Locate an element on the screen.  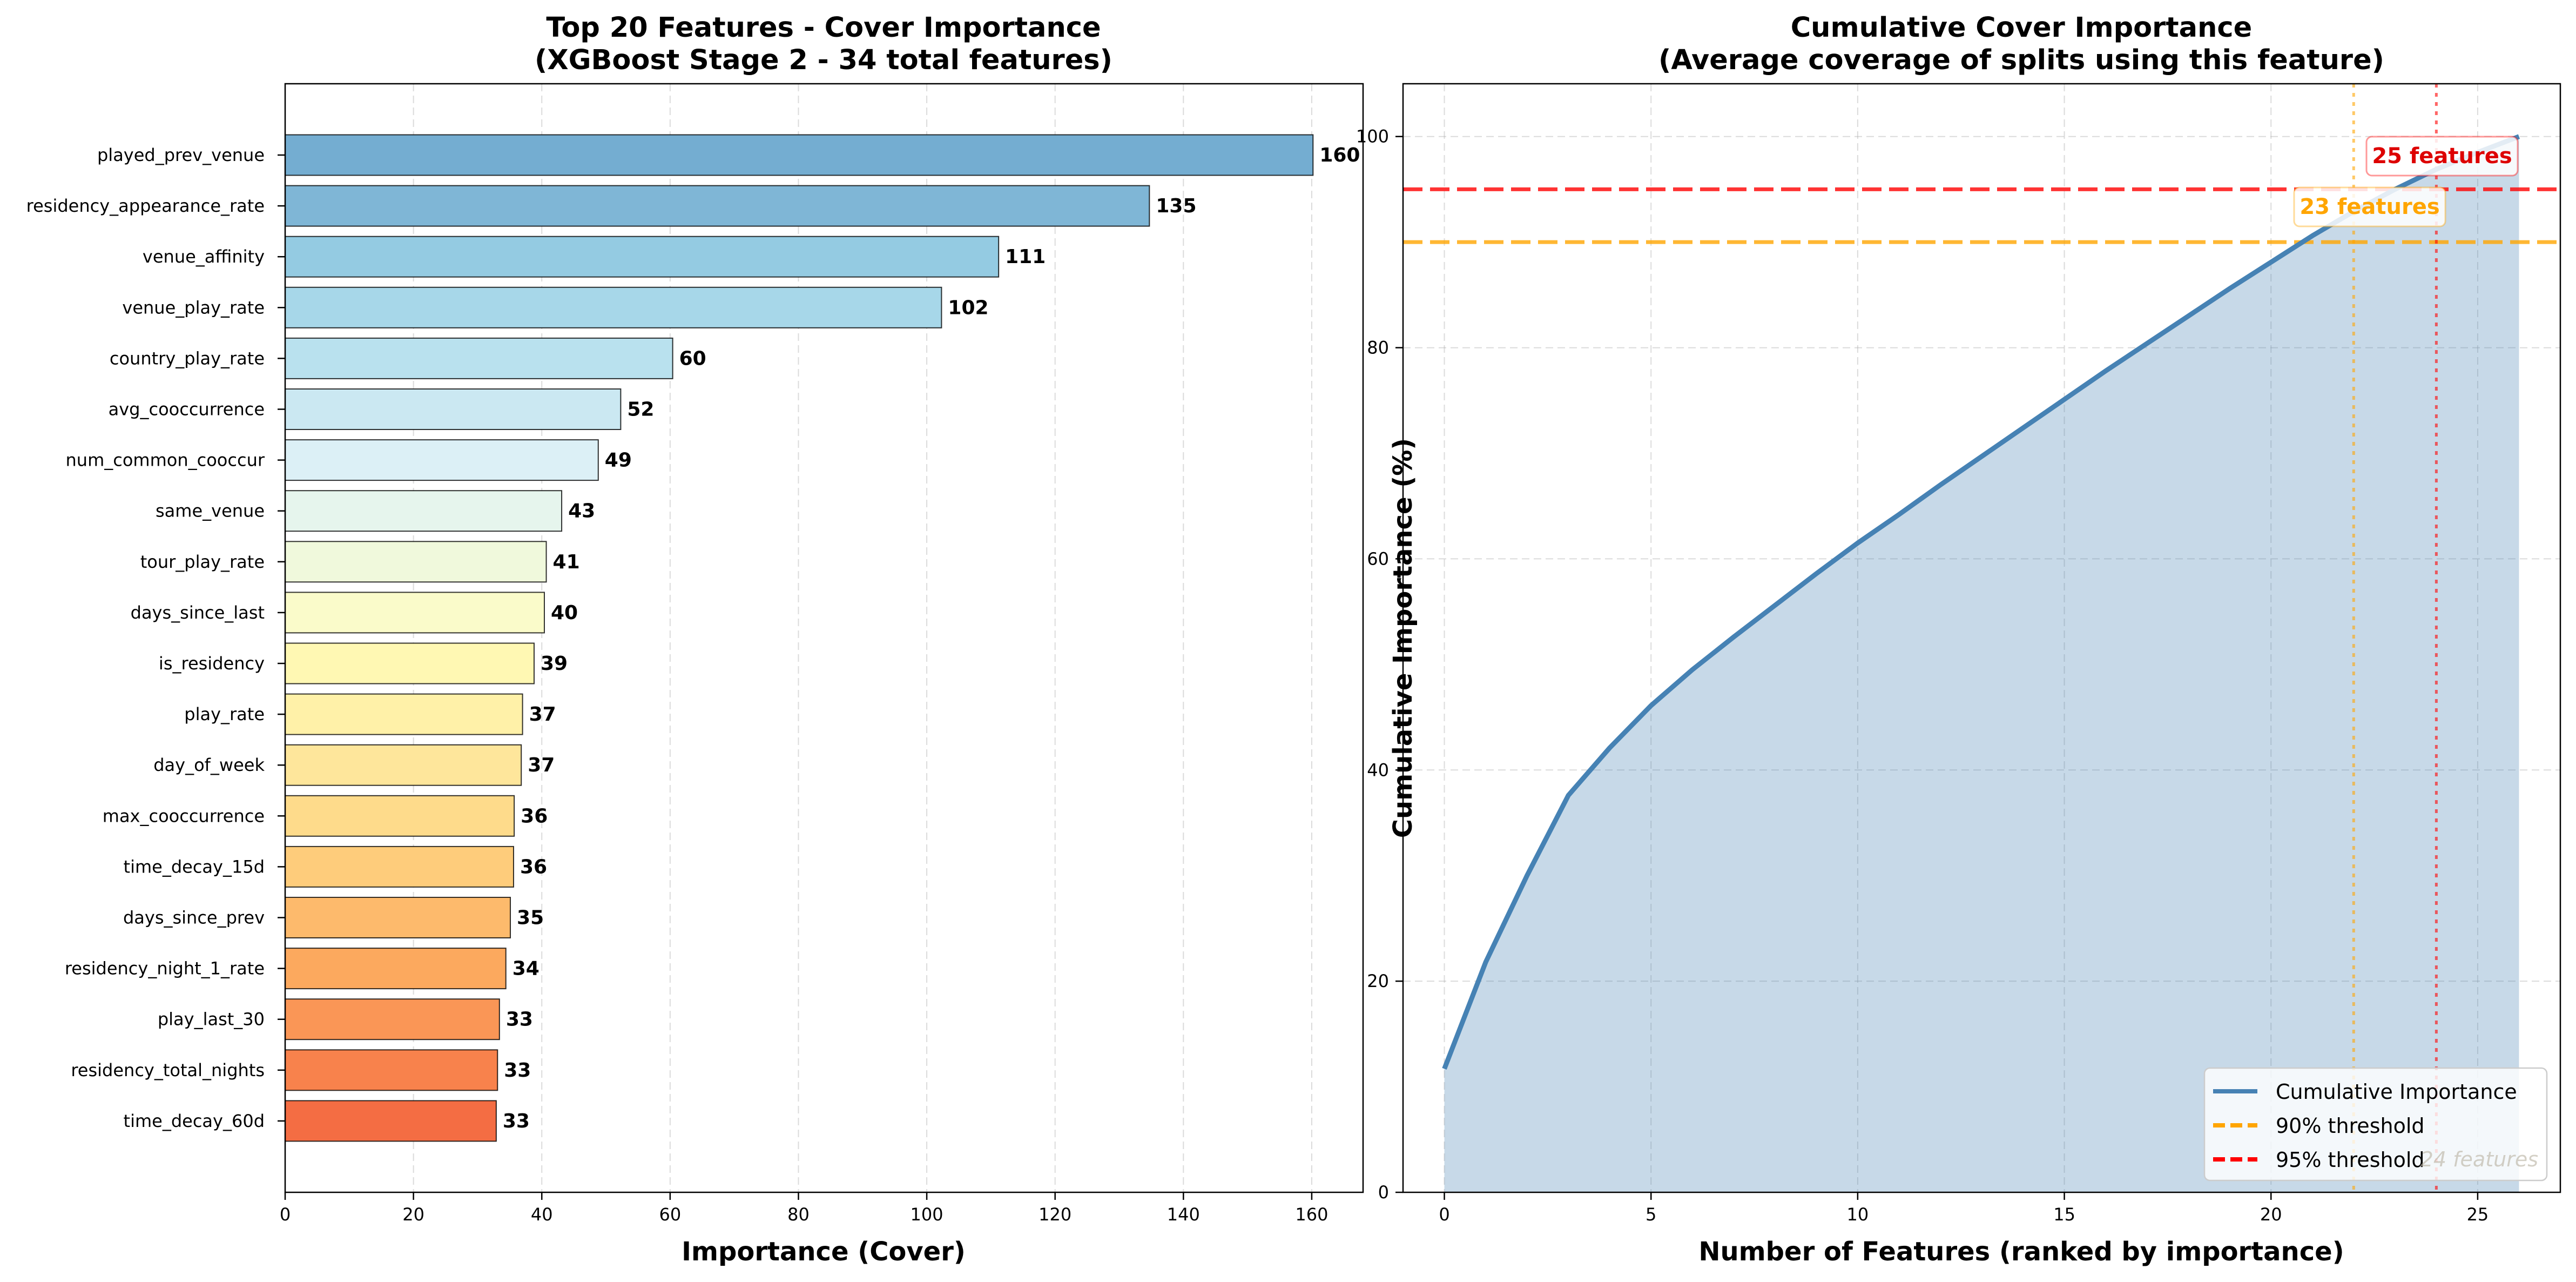
category-label: avg_cooccurrence is located at coordinates (187, 409).